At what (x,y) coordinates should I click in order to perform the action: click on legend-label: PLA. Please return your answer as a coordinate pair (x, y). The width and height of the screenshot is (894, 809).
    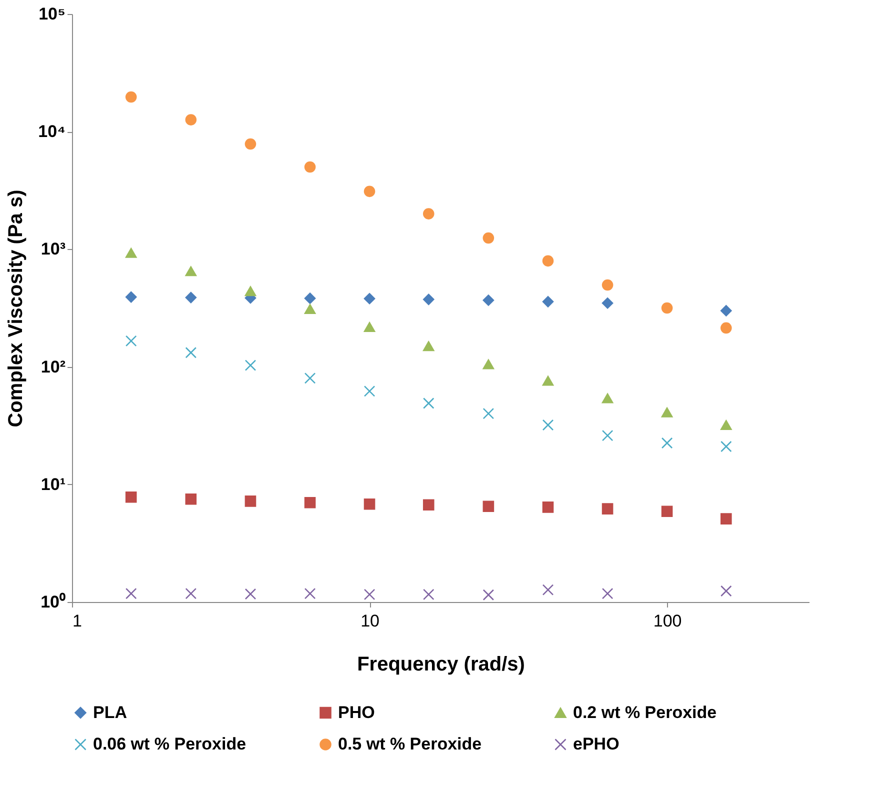
    Looking at the image, I should click on (110, 712).